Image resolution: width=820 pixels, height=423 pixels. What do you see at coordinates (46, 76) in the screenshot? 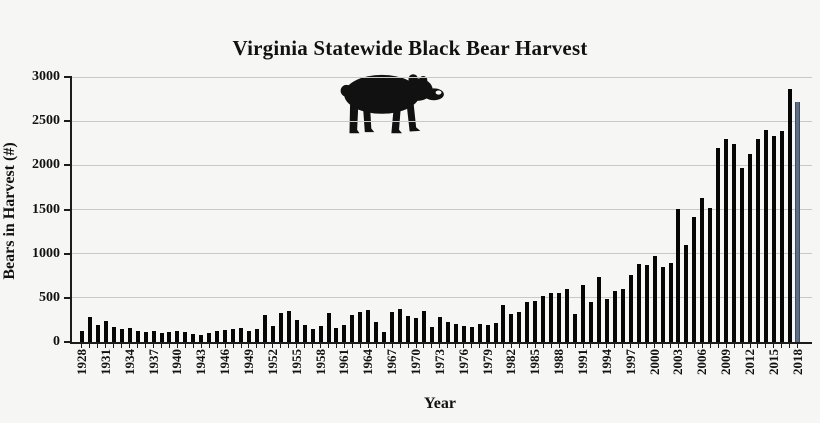
I see `y-tick-label-3000: 3000` at bounding box center [46, 76].